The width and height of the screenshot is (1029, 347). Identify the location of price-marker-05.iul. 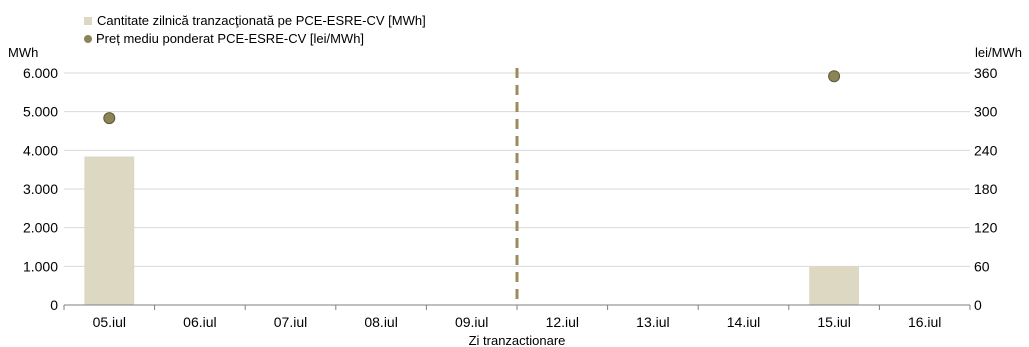
(109, 118).